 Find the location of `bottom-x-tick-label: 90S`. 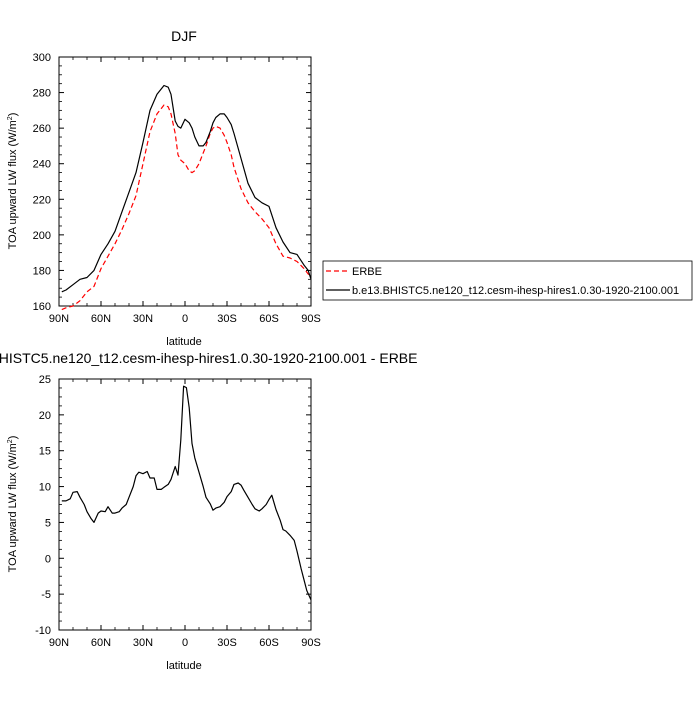

bottom-x-tick-label: 90S is located at coordinates (311, 643).